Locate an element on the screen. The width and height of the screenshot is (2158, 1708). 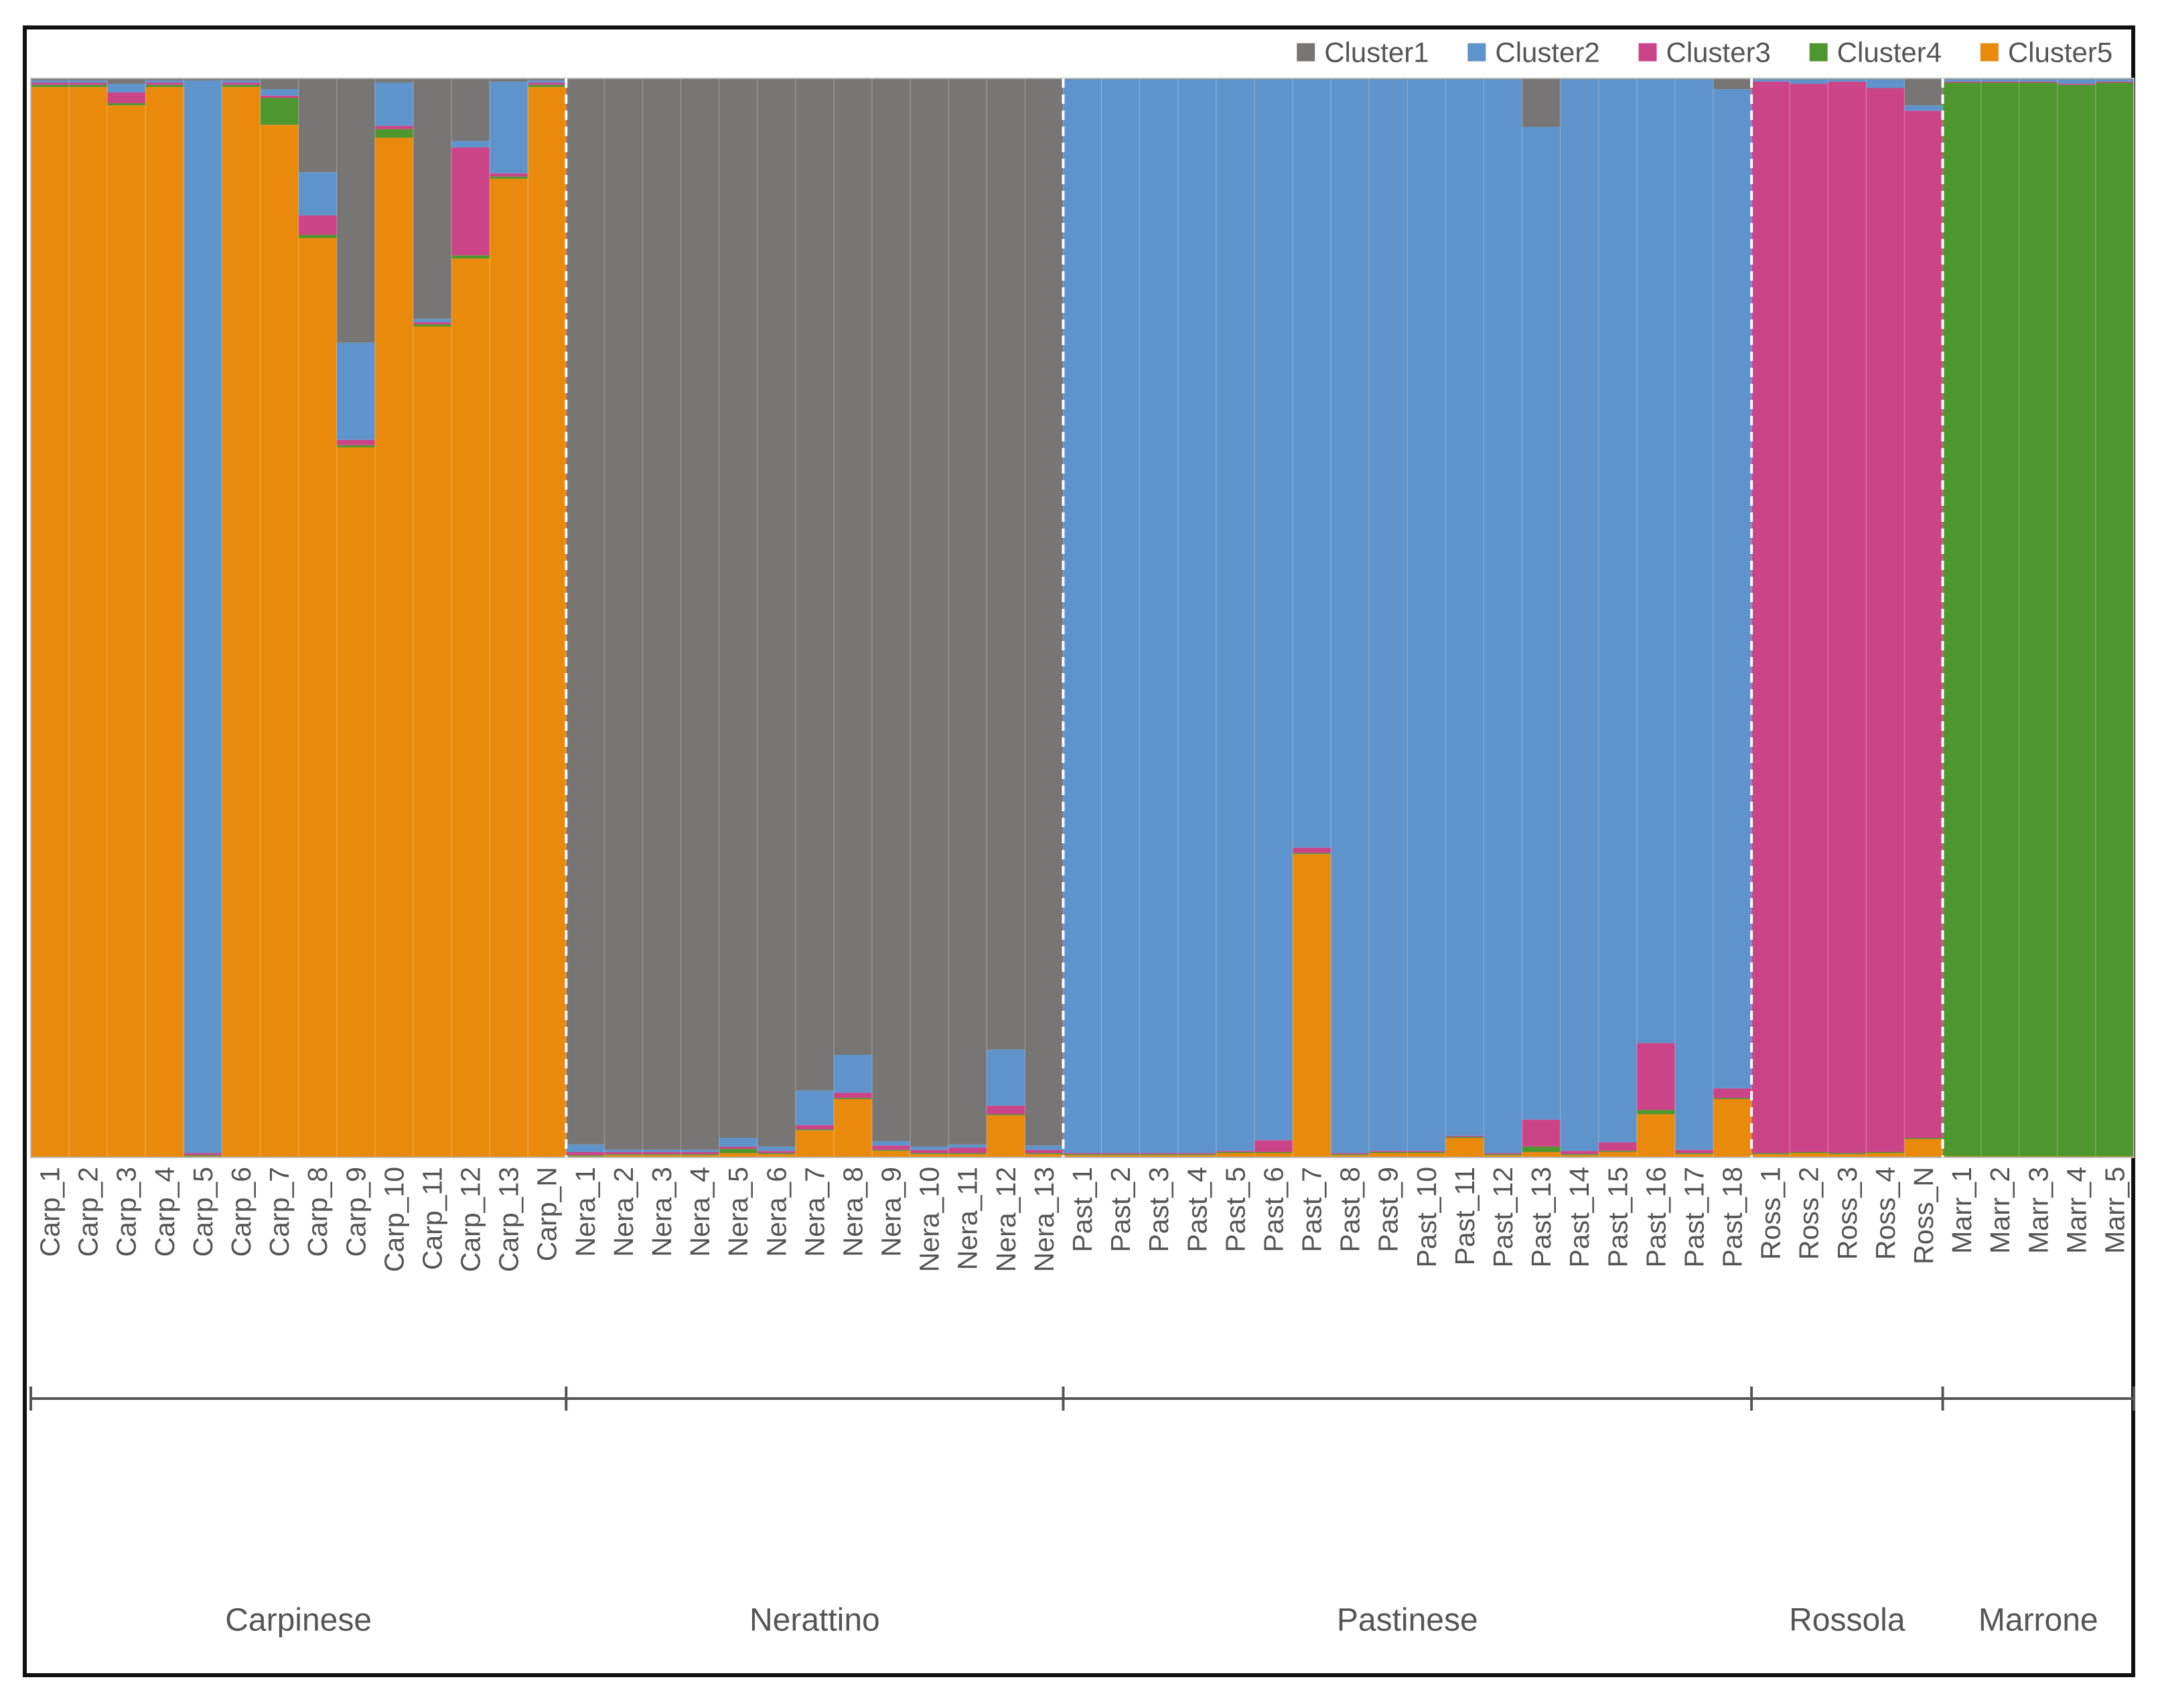
sample-label-nera-13: Nera_13 is located at coordinates (1044, 1219).